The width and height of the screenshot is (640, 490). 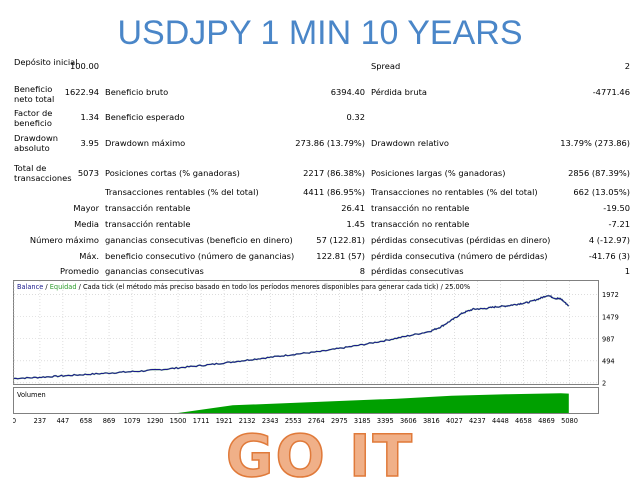 I want to click on media-rentable-label: transacción rentable, so click(x=148, y=224).